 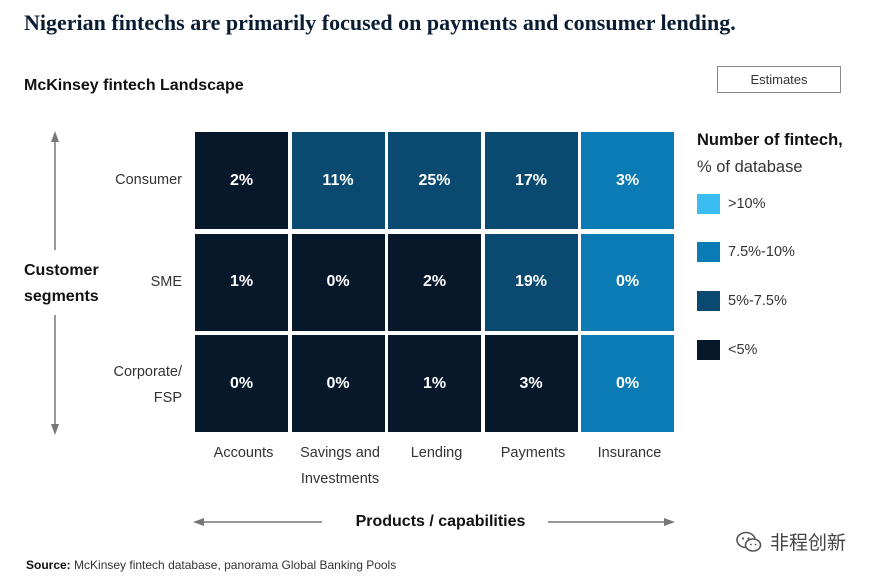 I want to click on chart-subtitle: McKinsey fintech Landscape, so click(x=134, y=85).